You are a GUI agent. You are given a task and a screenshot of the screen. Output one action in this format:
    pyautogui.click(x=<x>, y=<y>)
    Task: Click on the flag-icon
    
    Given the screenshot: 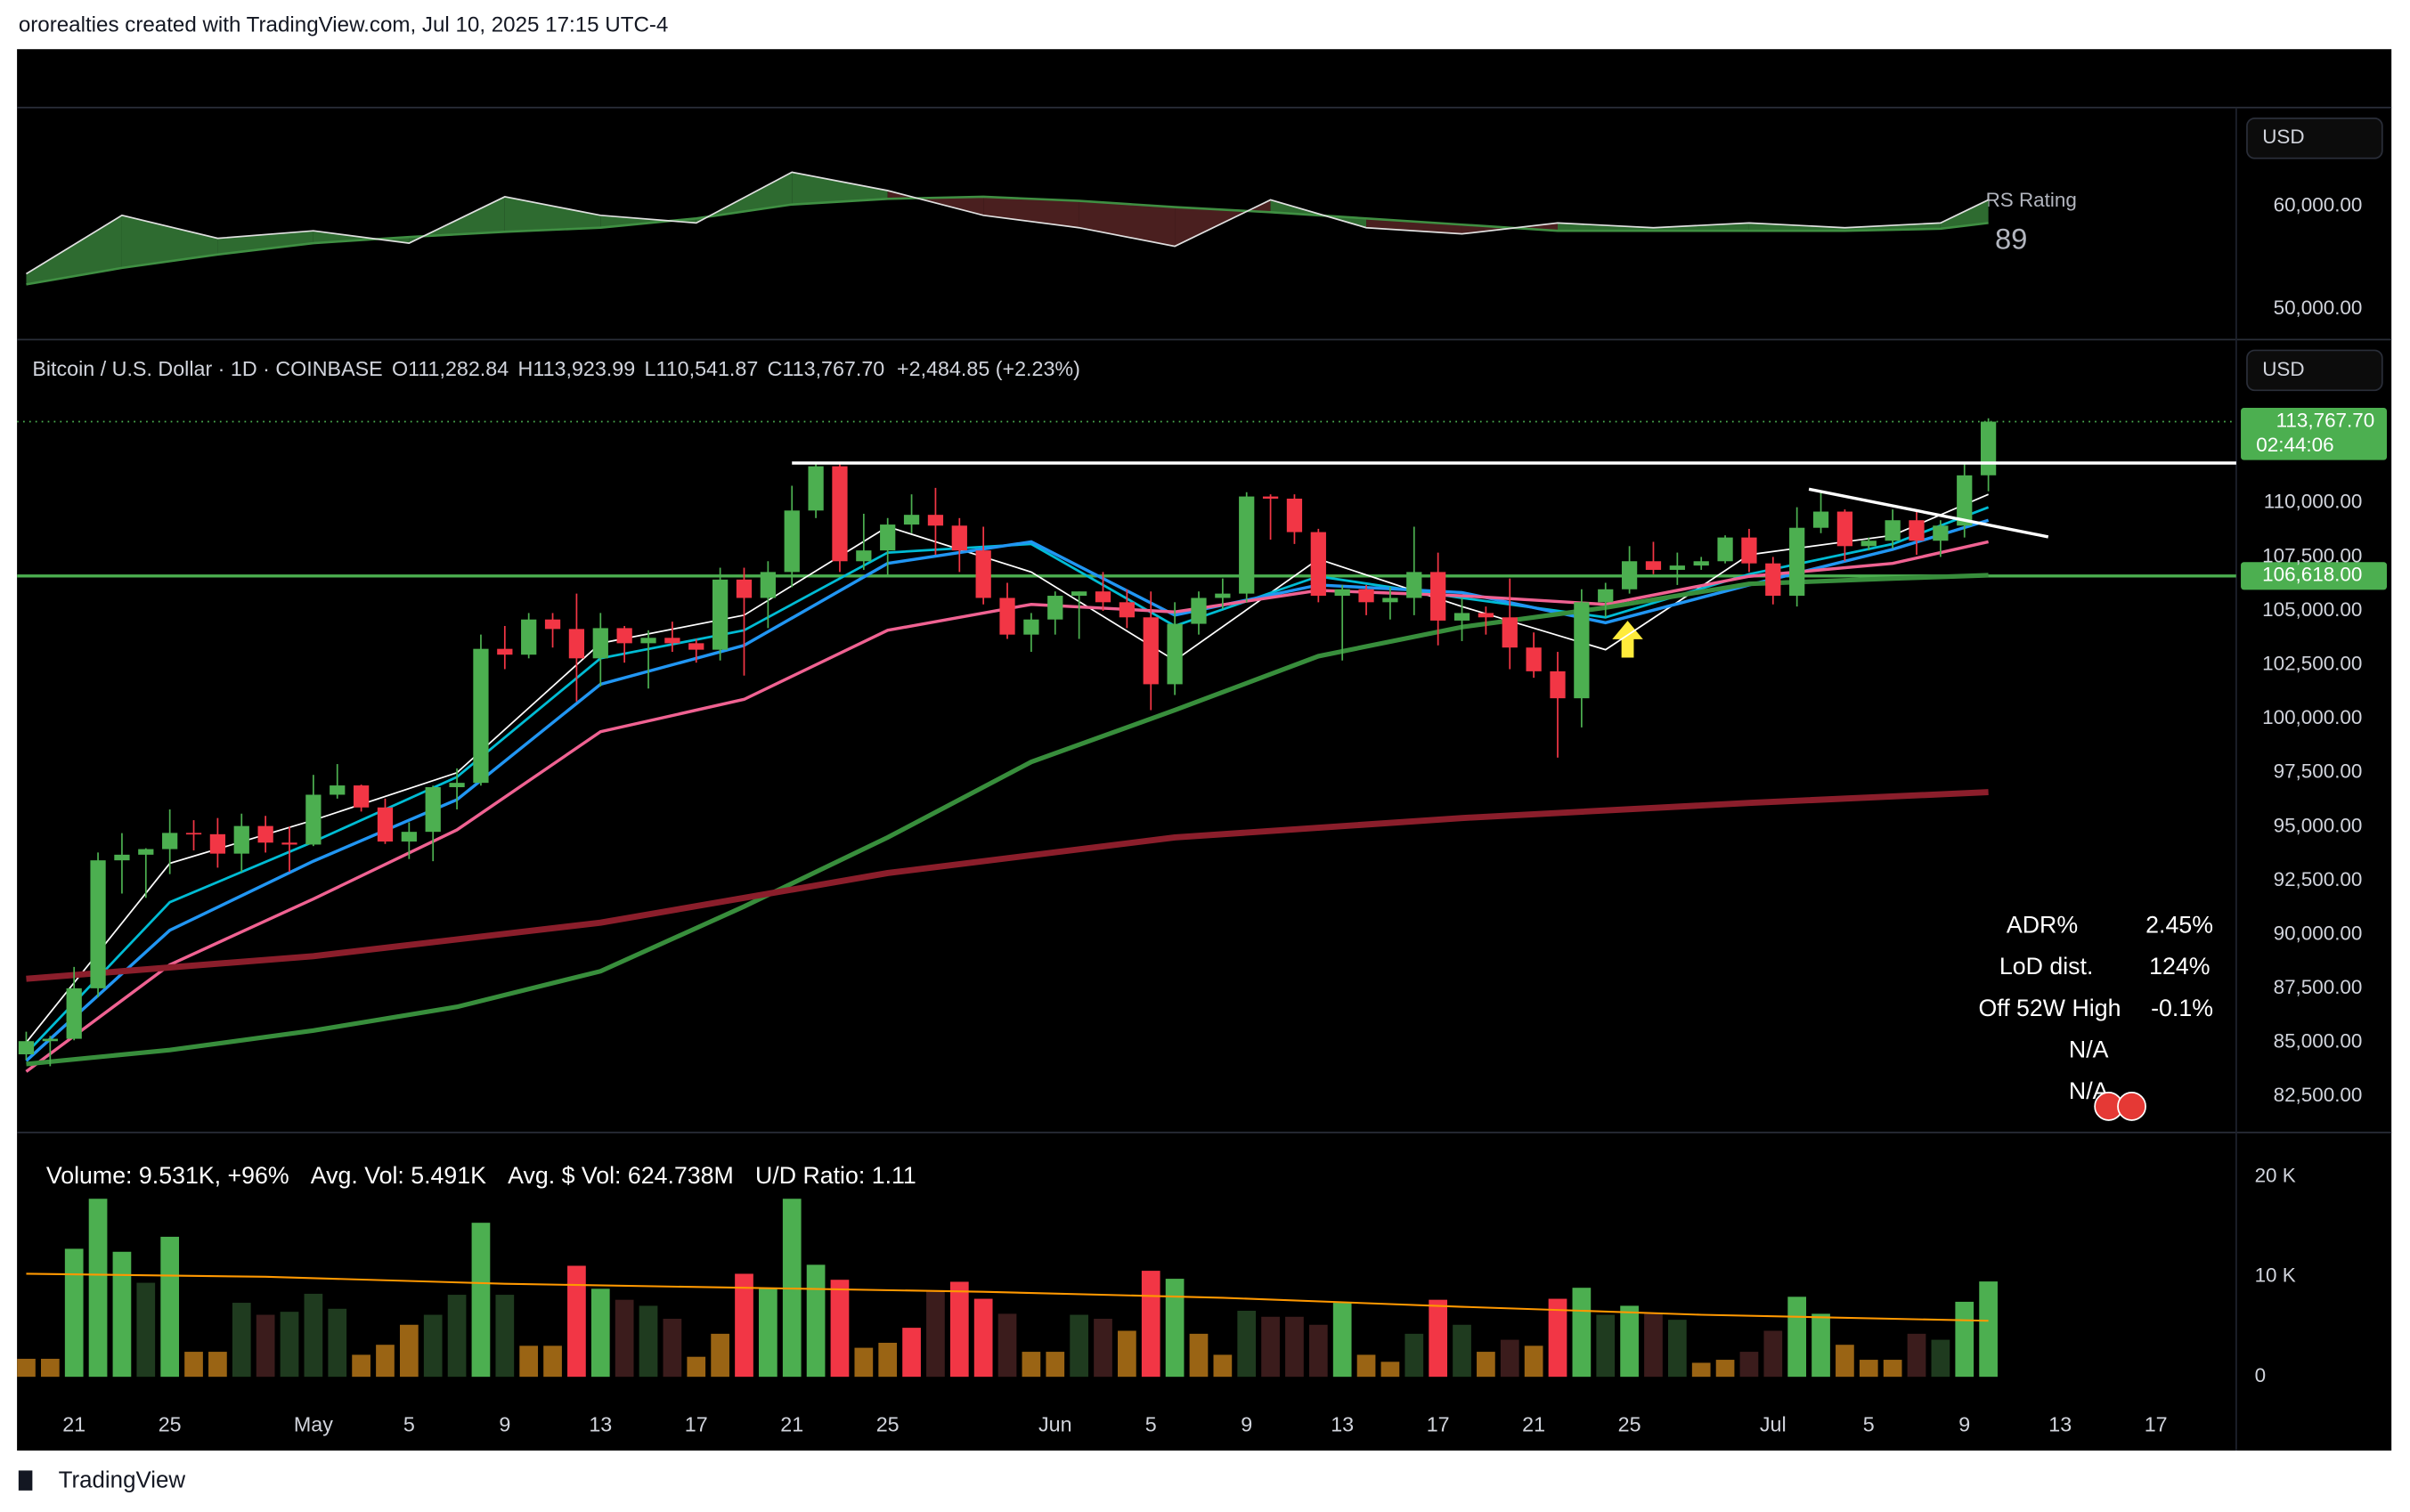 What is the action you would take?
    pyautogui.click(x=2131, y=1106)
    